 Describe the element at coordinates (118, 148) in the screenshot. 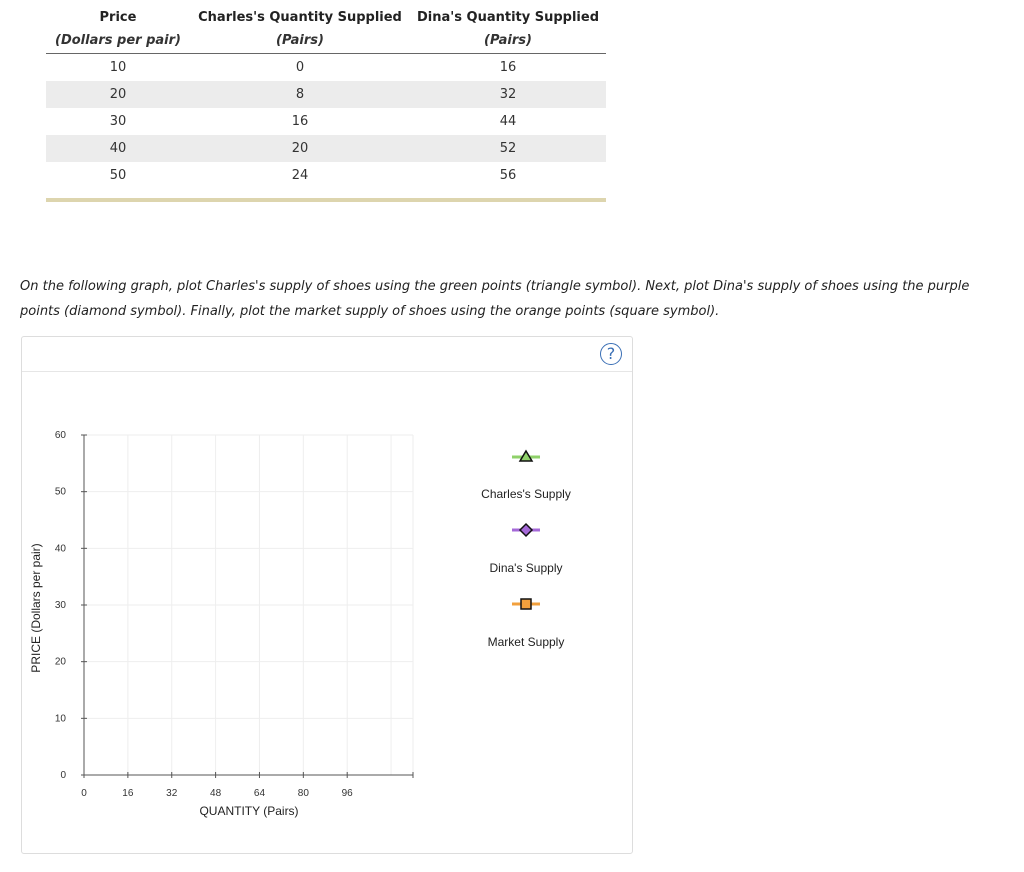

I see `cell-price: 40` at that location.